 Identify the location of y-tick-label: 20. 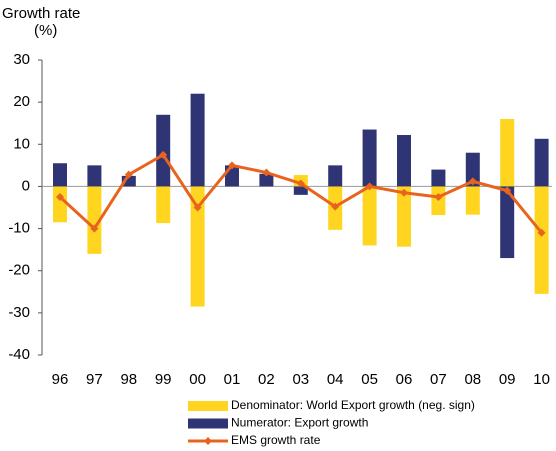
(21, 101).